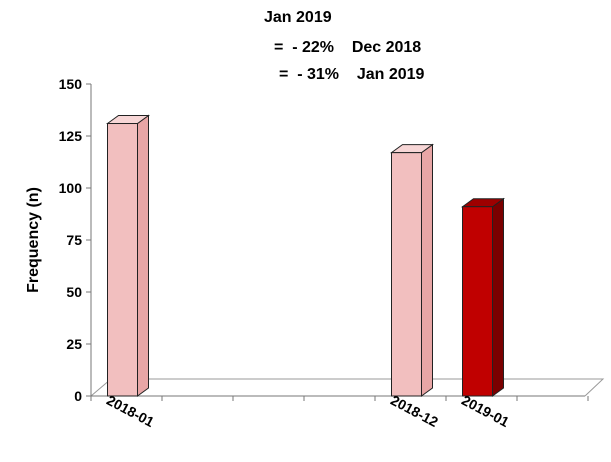 The width and height of the screenshot is (611, 462). I want to click on y-tick-label: 75, so click(74, 240).